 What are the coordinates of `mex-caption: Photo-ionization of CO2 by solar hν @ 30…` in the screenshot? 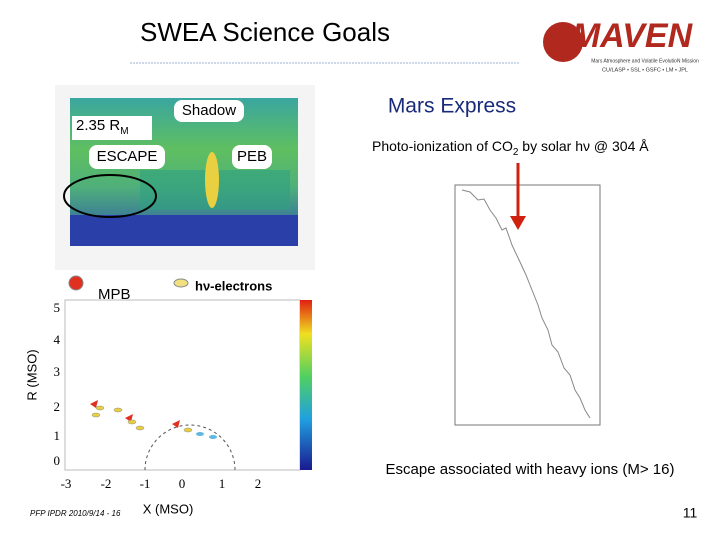 It's located at (510, 148).